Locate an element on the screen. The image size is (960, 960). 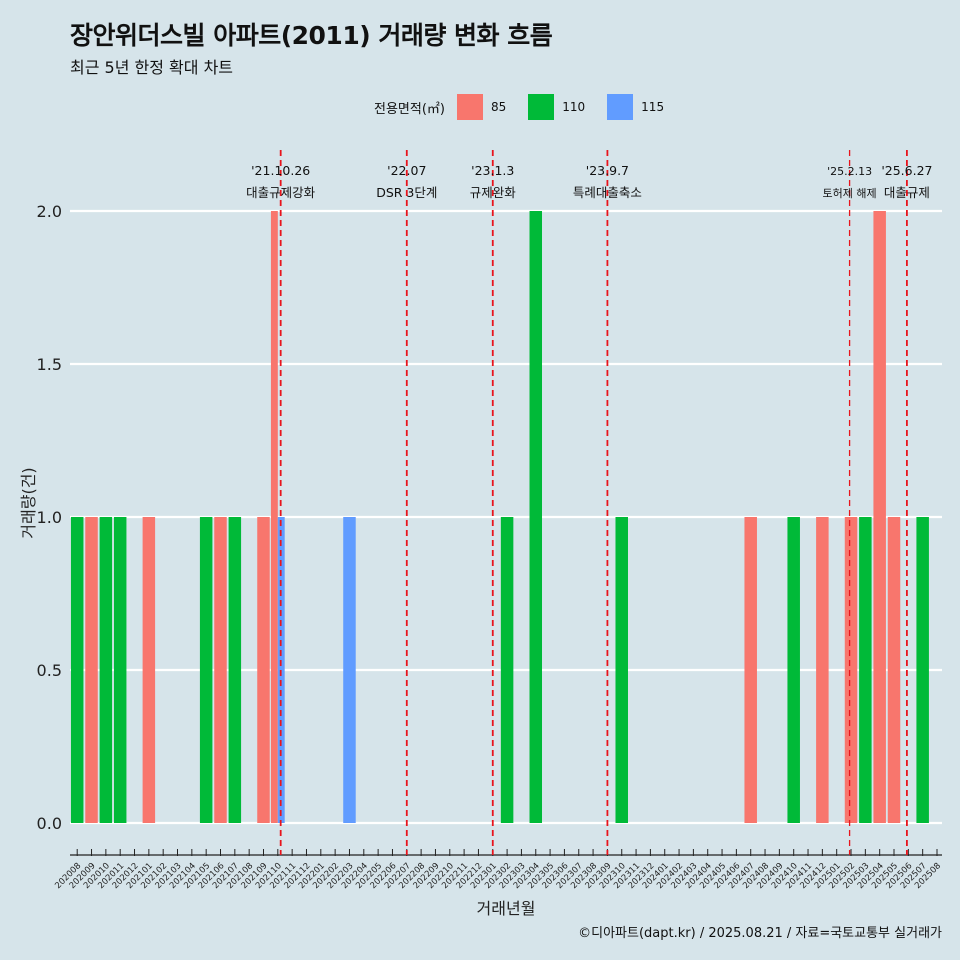
event-name-label: 대출규제 is located at coordinates (907, 192).